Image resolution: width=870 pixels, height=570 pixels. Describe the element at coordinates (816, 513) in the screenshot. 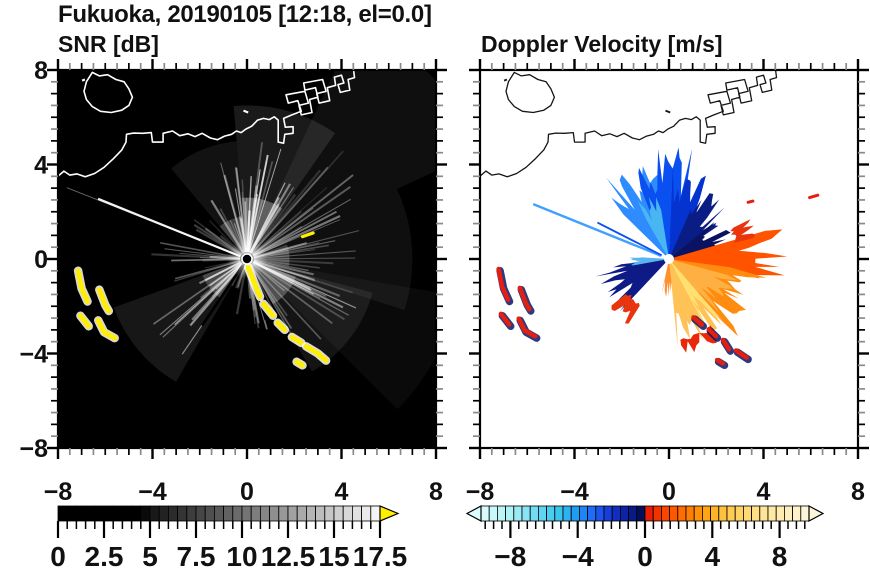

I see `doppler-colorbar-over-arrow` at that location.